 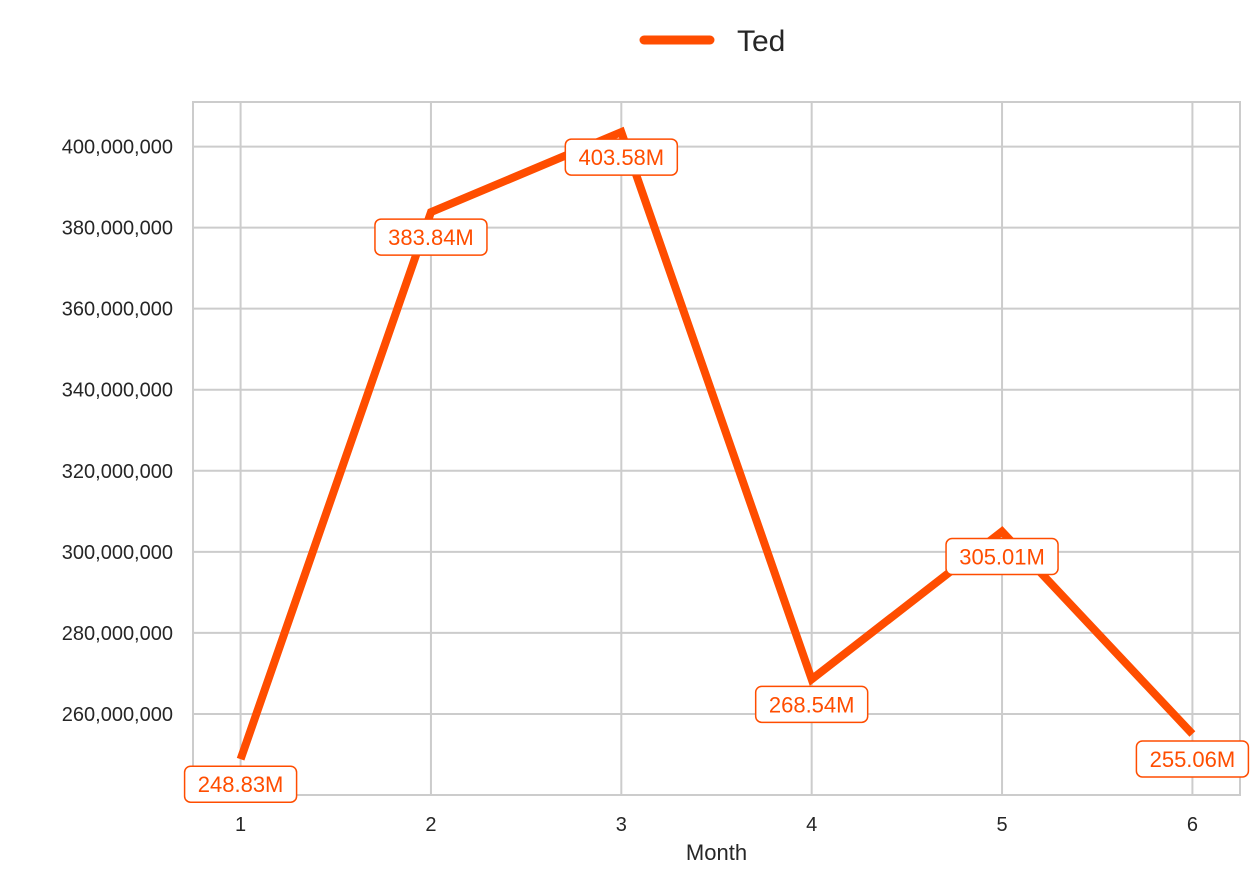 I want to click on data-label: 383.84M, so click(x=431, y=237).